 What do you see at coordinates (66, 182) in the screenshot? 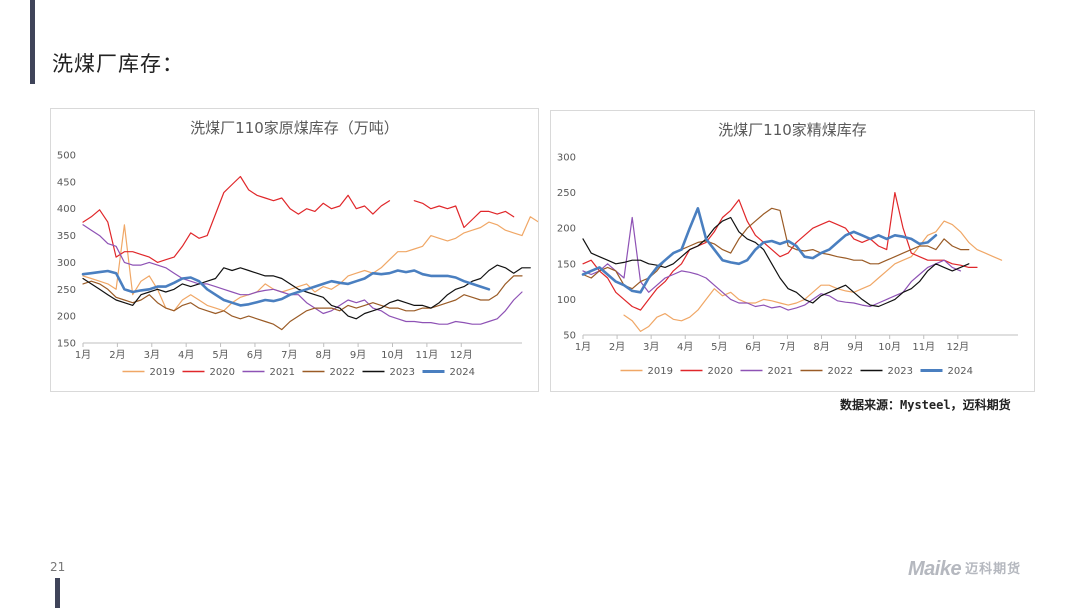
I see `y-tick-label: 450` at bounding box center [66, 182].